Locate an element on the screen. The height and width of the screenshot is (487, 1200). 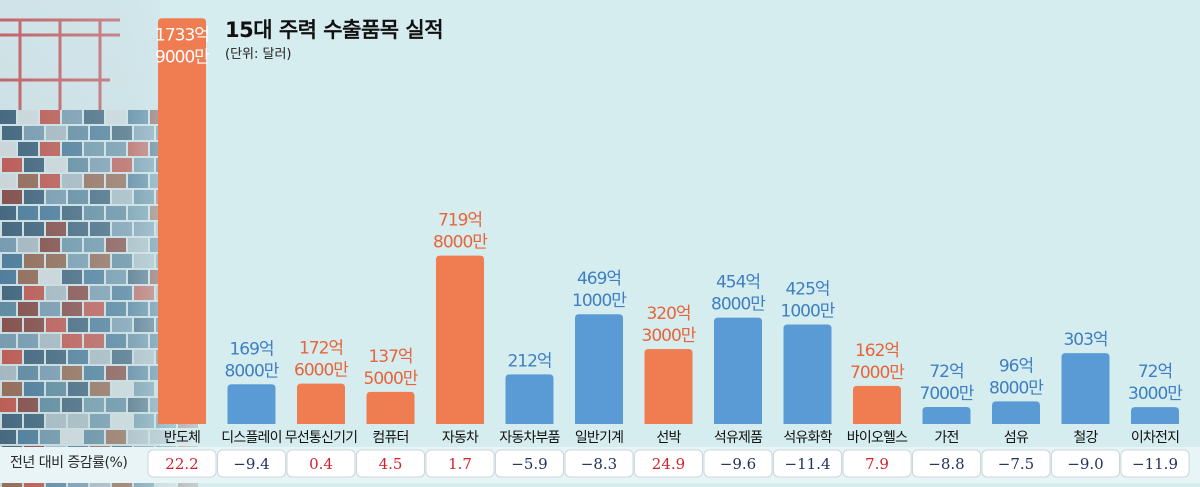
value-label: 172억 is located at coordinates (321, 349).